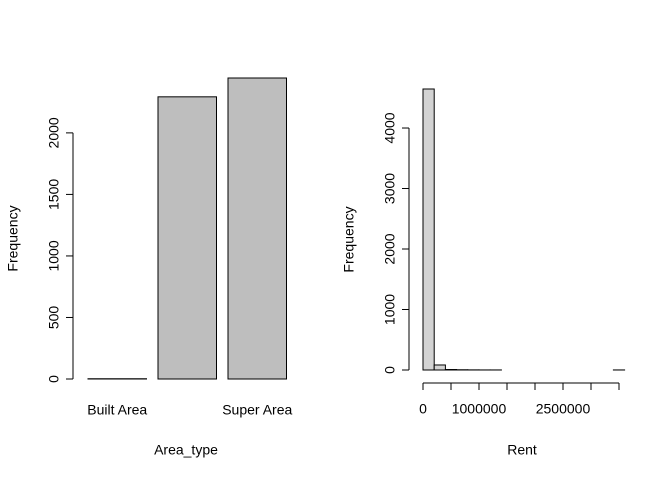 The image size is (672, 485). Describe the element at coordinates (54, 318) in the screenshot. I see `y-tick-label: 500` at that location.